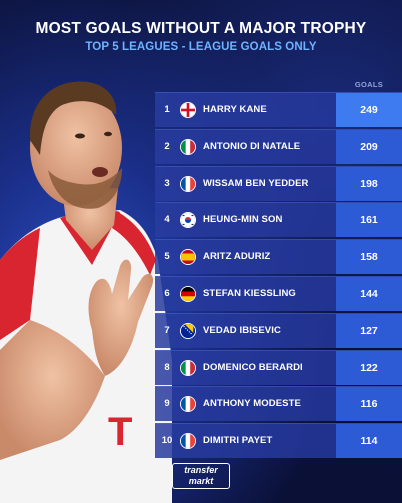  What do you see at coordinates (237, 257) in the screenshot?
I see `player-name: ARITZ ADURIZ` at bounding box center [237, 257].